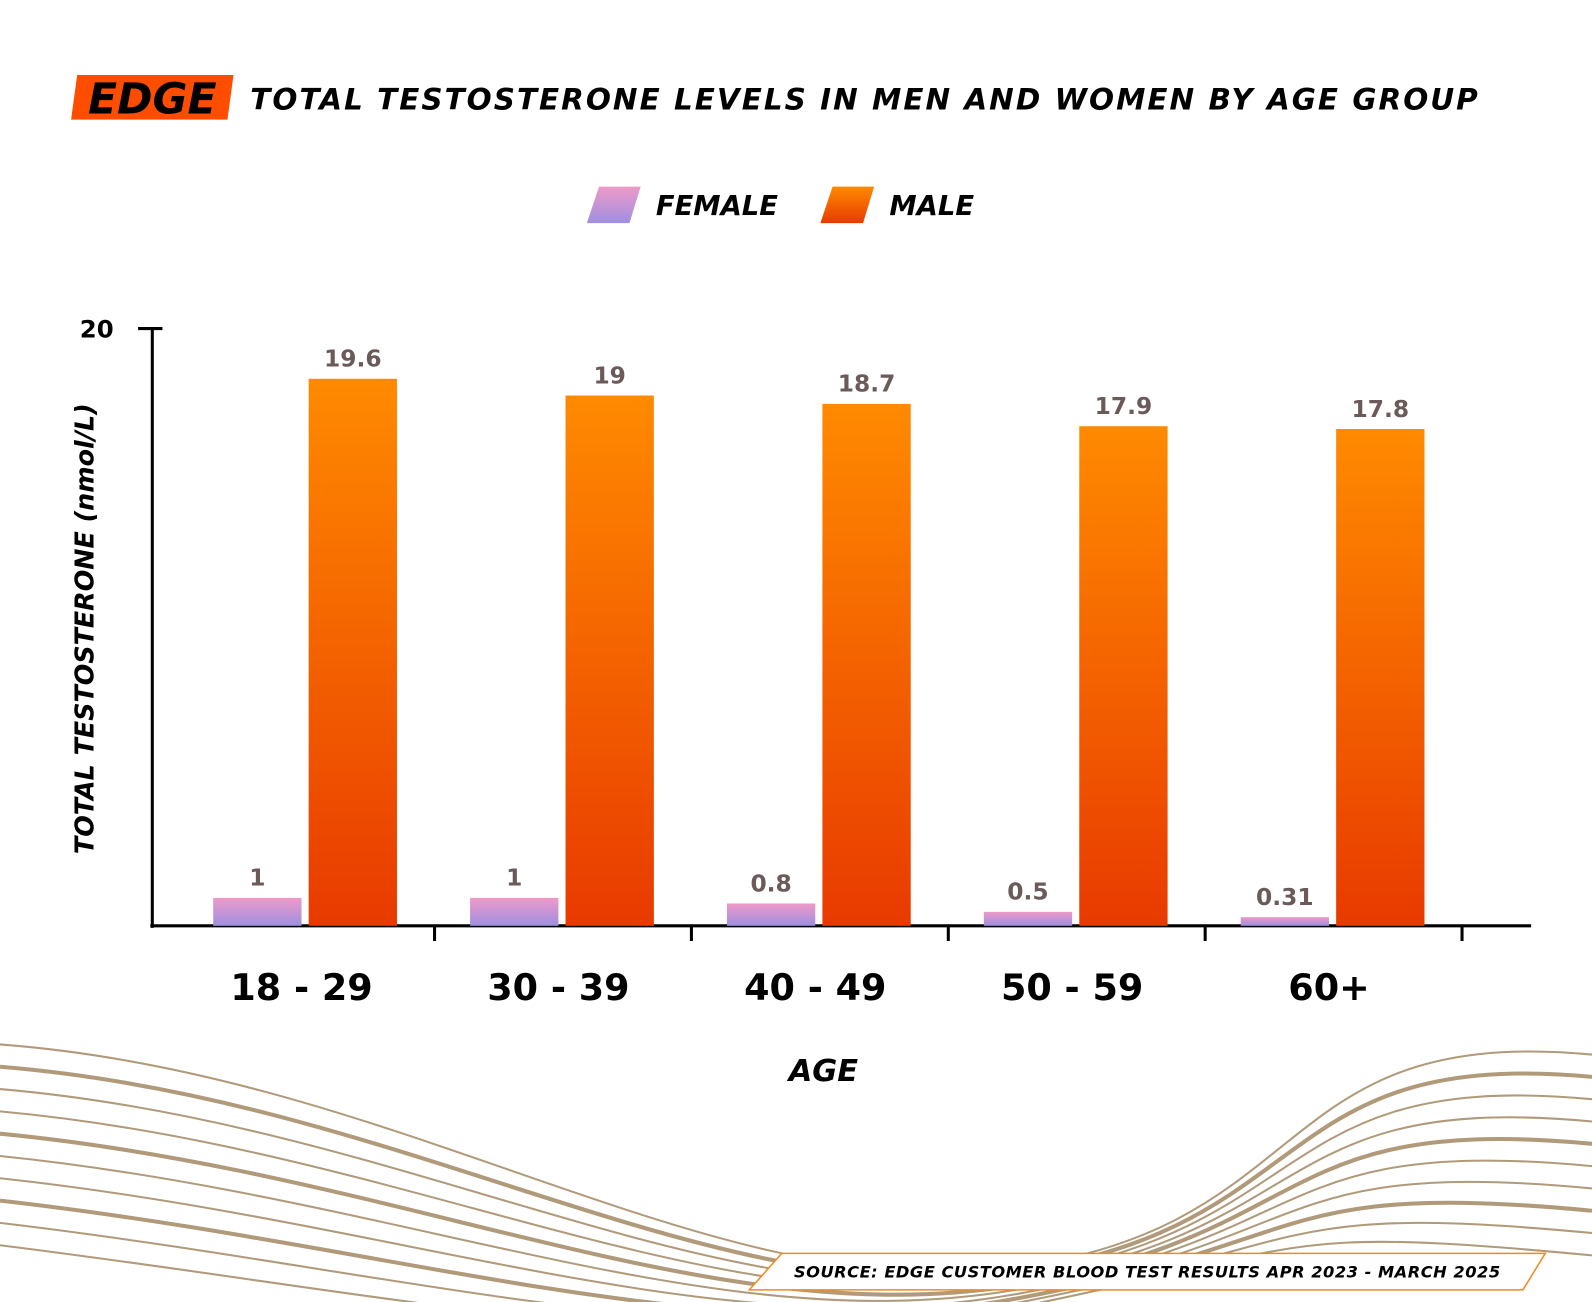 This screenshot has height=1302, width=1592. I want to click on data-label: 19.6, so click(353, 359).